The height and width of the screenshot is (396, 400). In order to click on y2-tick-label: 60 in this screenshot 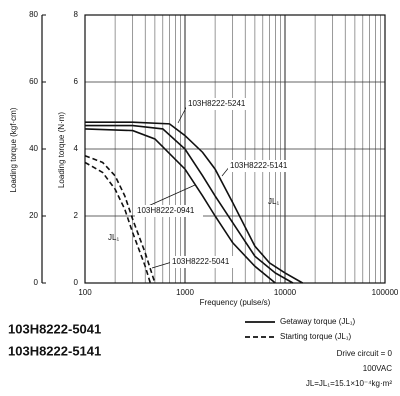, I will do `click(33, 81)`.